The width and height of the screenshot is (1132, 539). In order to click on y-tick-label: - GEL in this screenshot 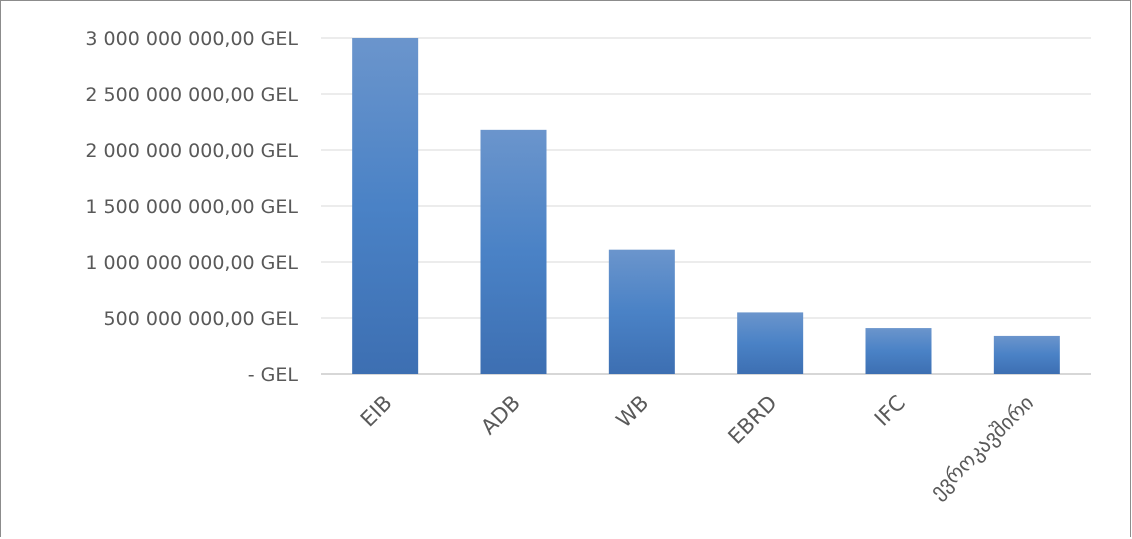, I will do `click(273, 375)`.